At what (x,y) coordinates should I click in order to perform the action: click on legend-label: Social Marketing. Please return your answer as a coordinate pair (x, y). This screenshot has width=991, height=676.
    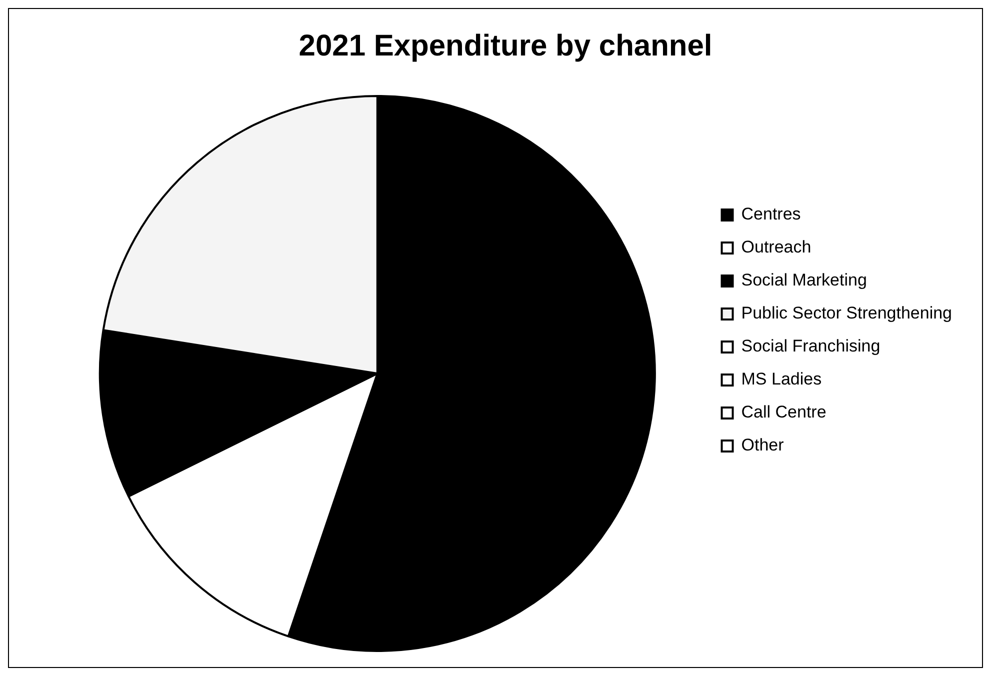
    Looking at the image, I should click on (804, 280).